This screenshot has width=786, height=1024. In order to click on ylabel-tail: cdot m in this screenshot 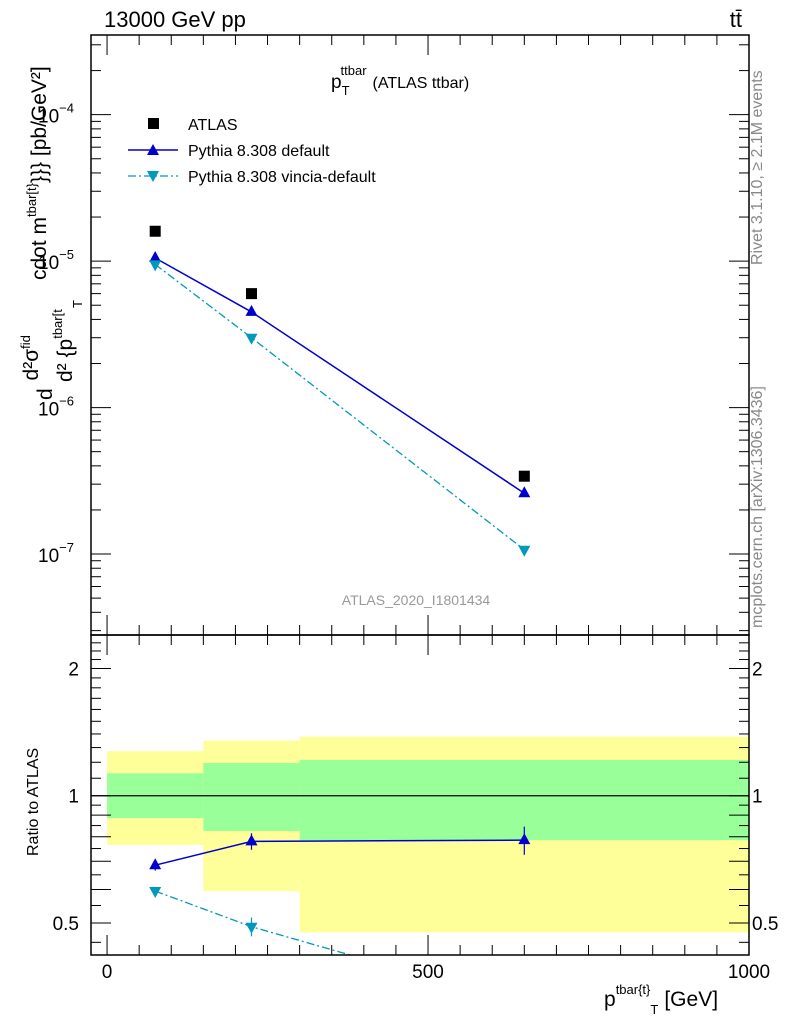, I will do `click(39, 248)`.